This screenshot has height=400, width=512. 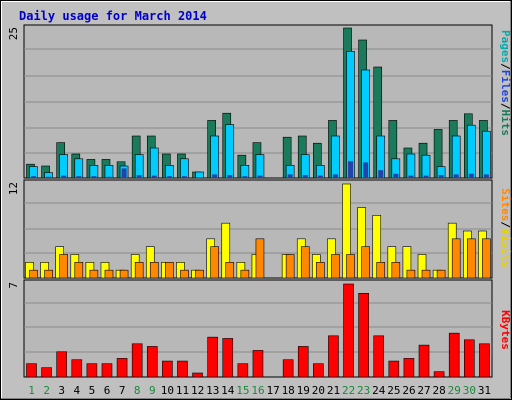 I want to click on x-tick-label: 20, so click(x=318, y=390).